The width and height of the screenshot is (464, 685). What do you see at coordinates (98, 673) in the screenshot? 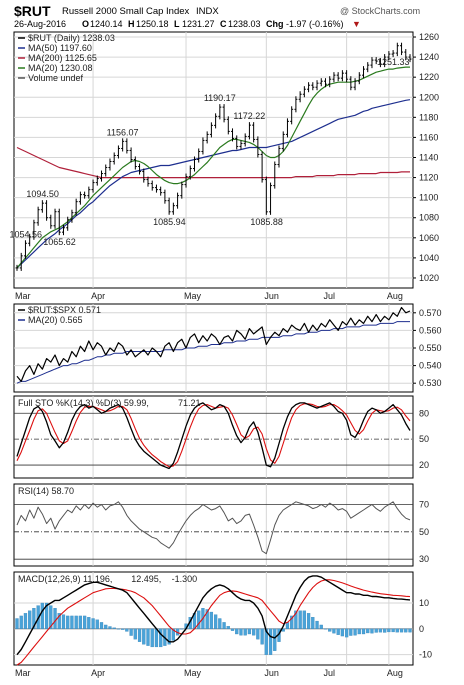
I see `bottom-month-label-1: Apr` at bounding box center [98, 673].